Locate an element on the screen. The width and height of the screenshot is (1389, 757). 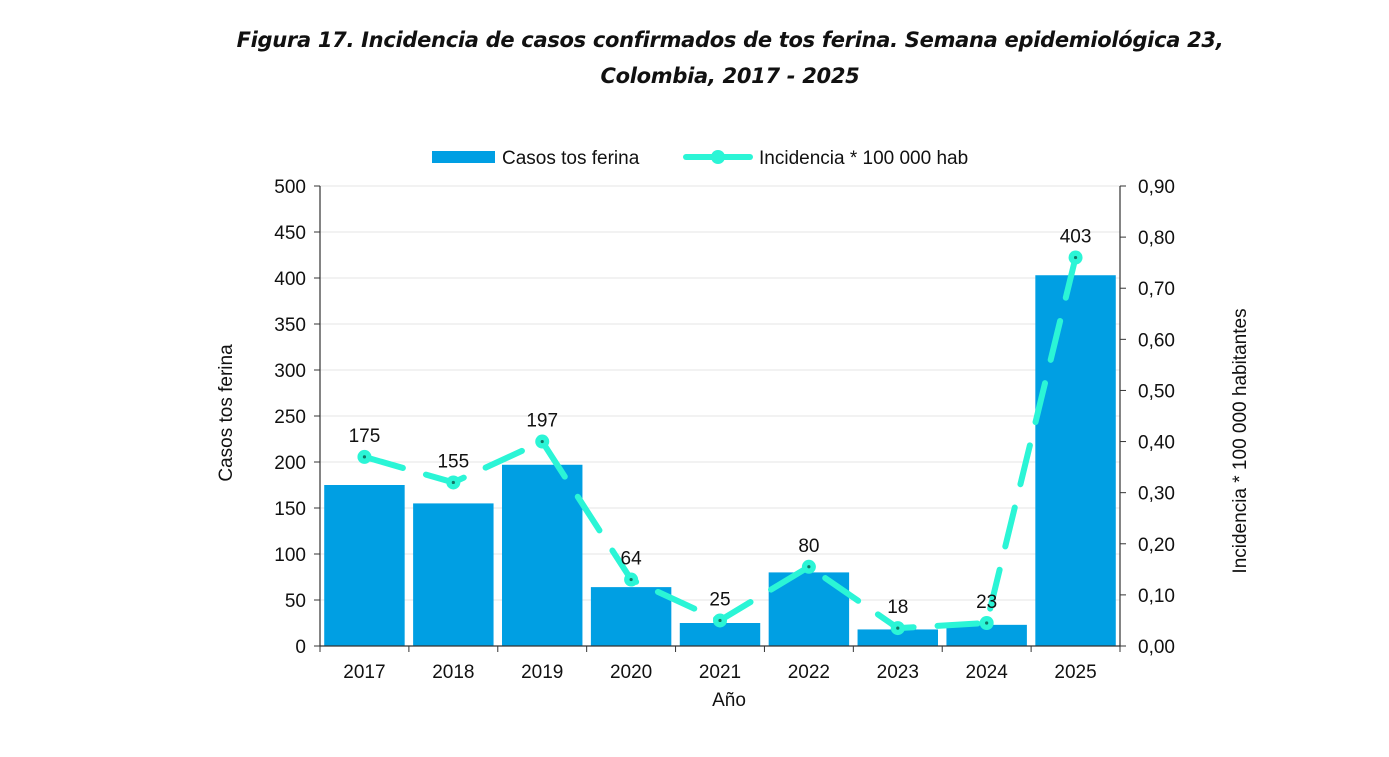
x-tick-label: 2023 is located at coordinates (898, 672).